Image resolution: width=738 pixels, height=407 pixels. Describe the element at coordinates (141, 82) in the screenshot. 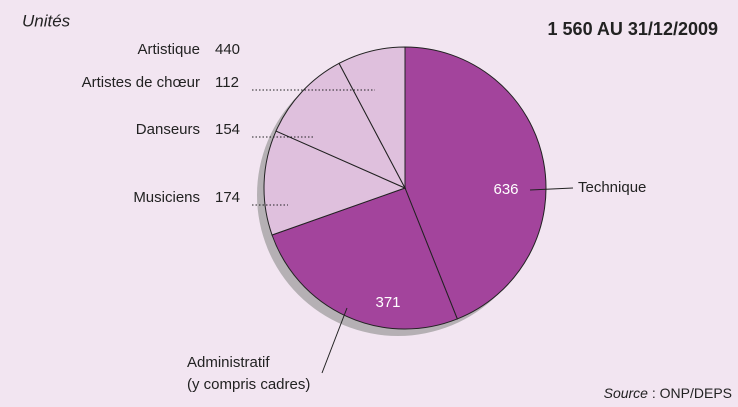

I see `category-label: Artistes de chœur` at that location.